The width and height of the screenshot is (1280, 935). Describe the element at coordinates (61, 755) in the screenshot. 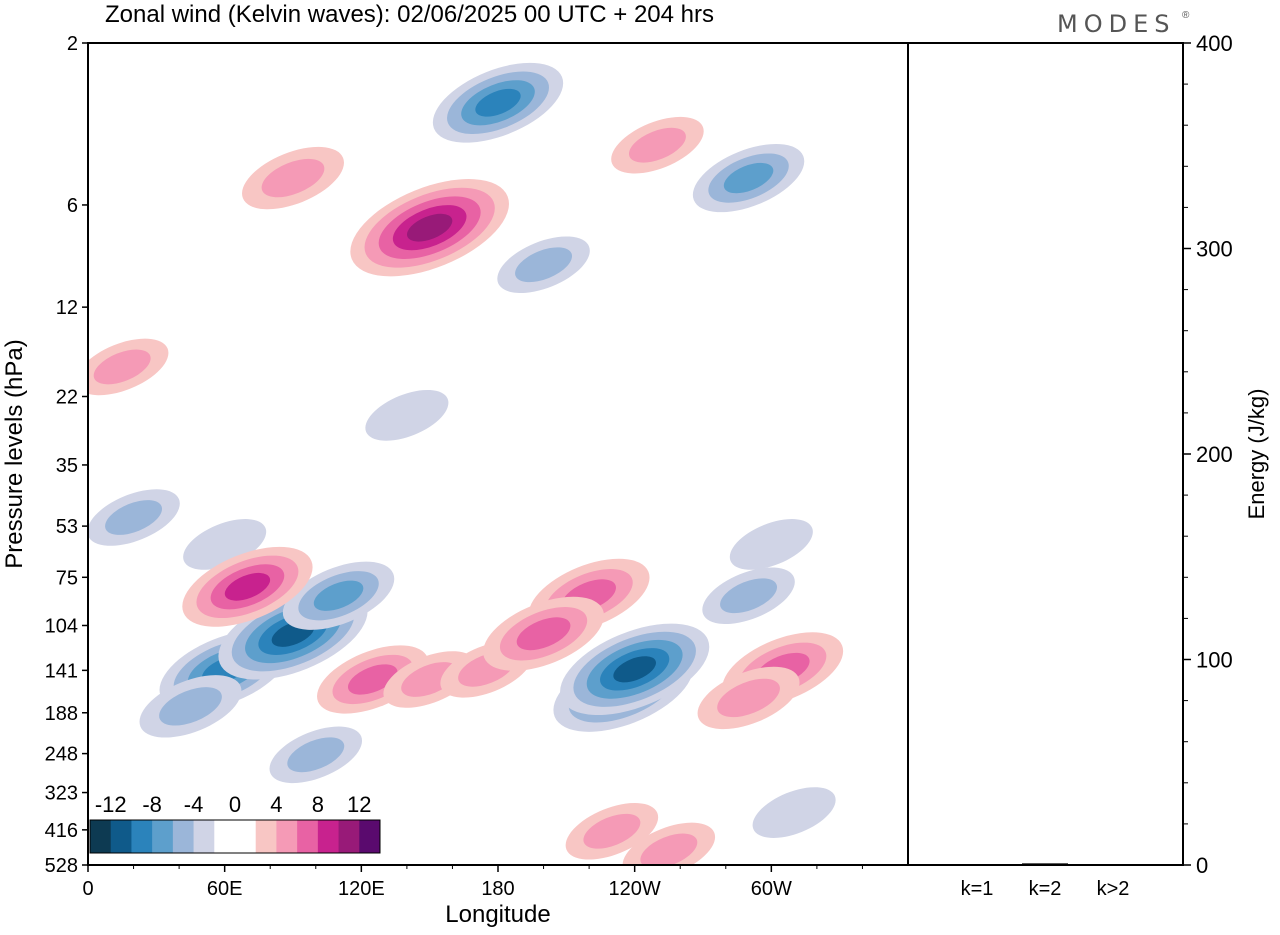

I see `y-tick-label: 248` at that location.